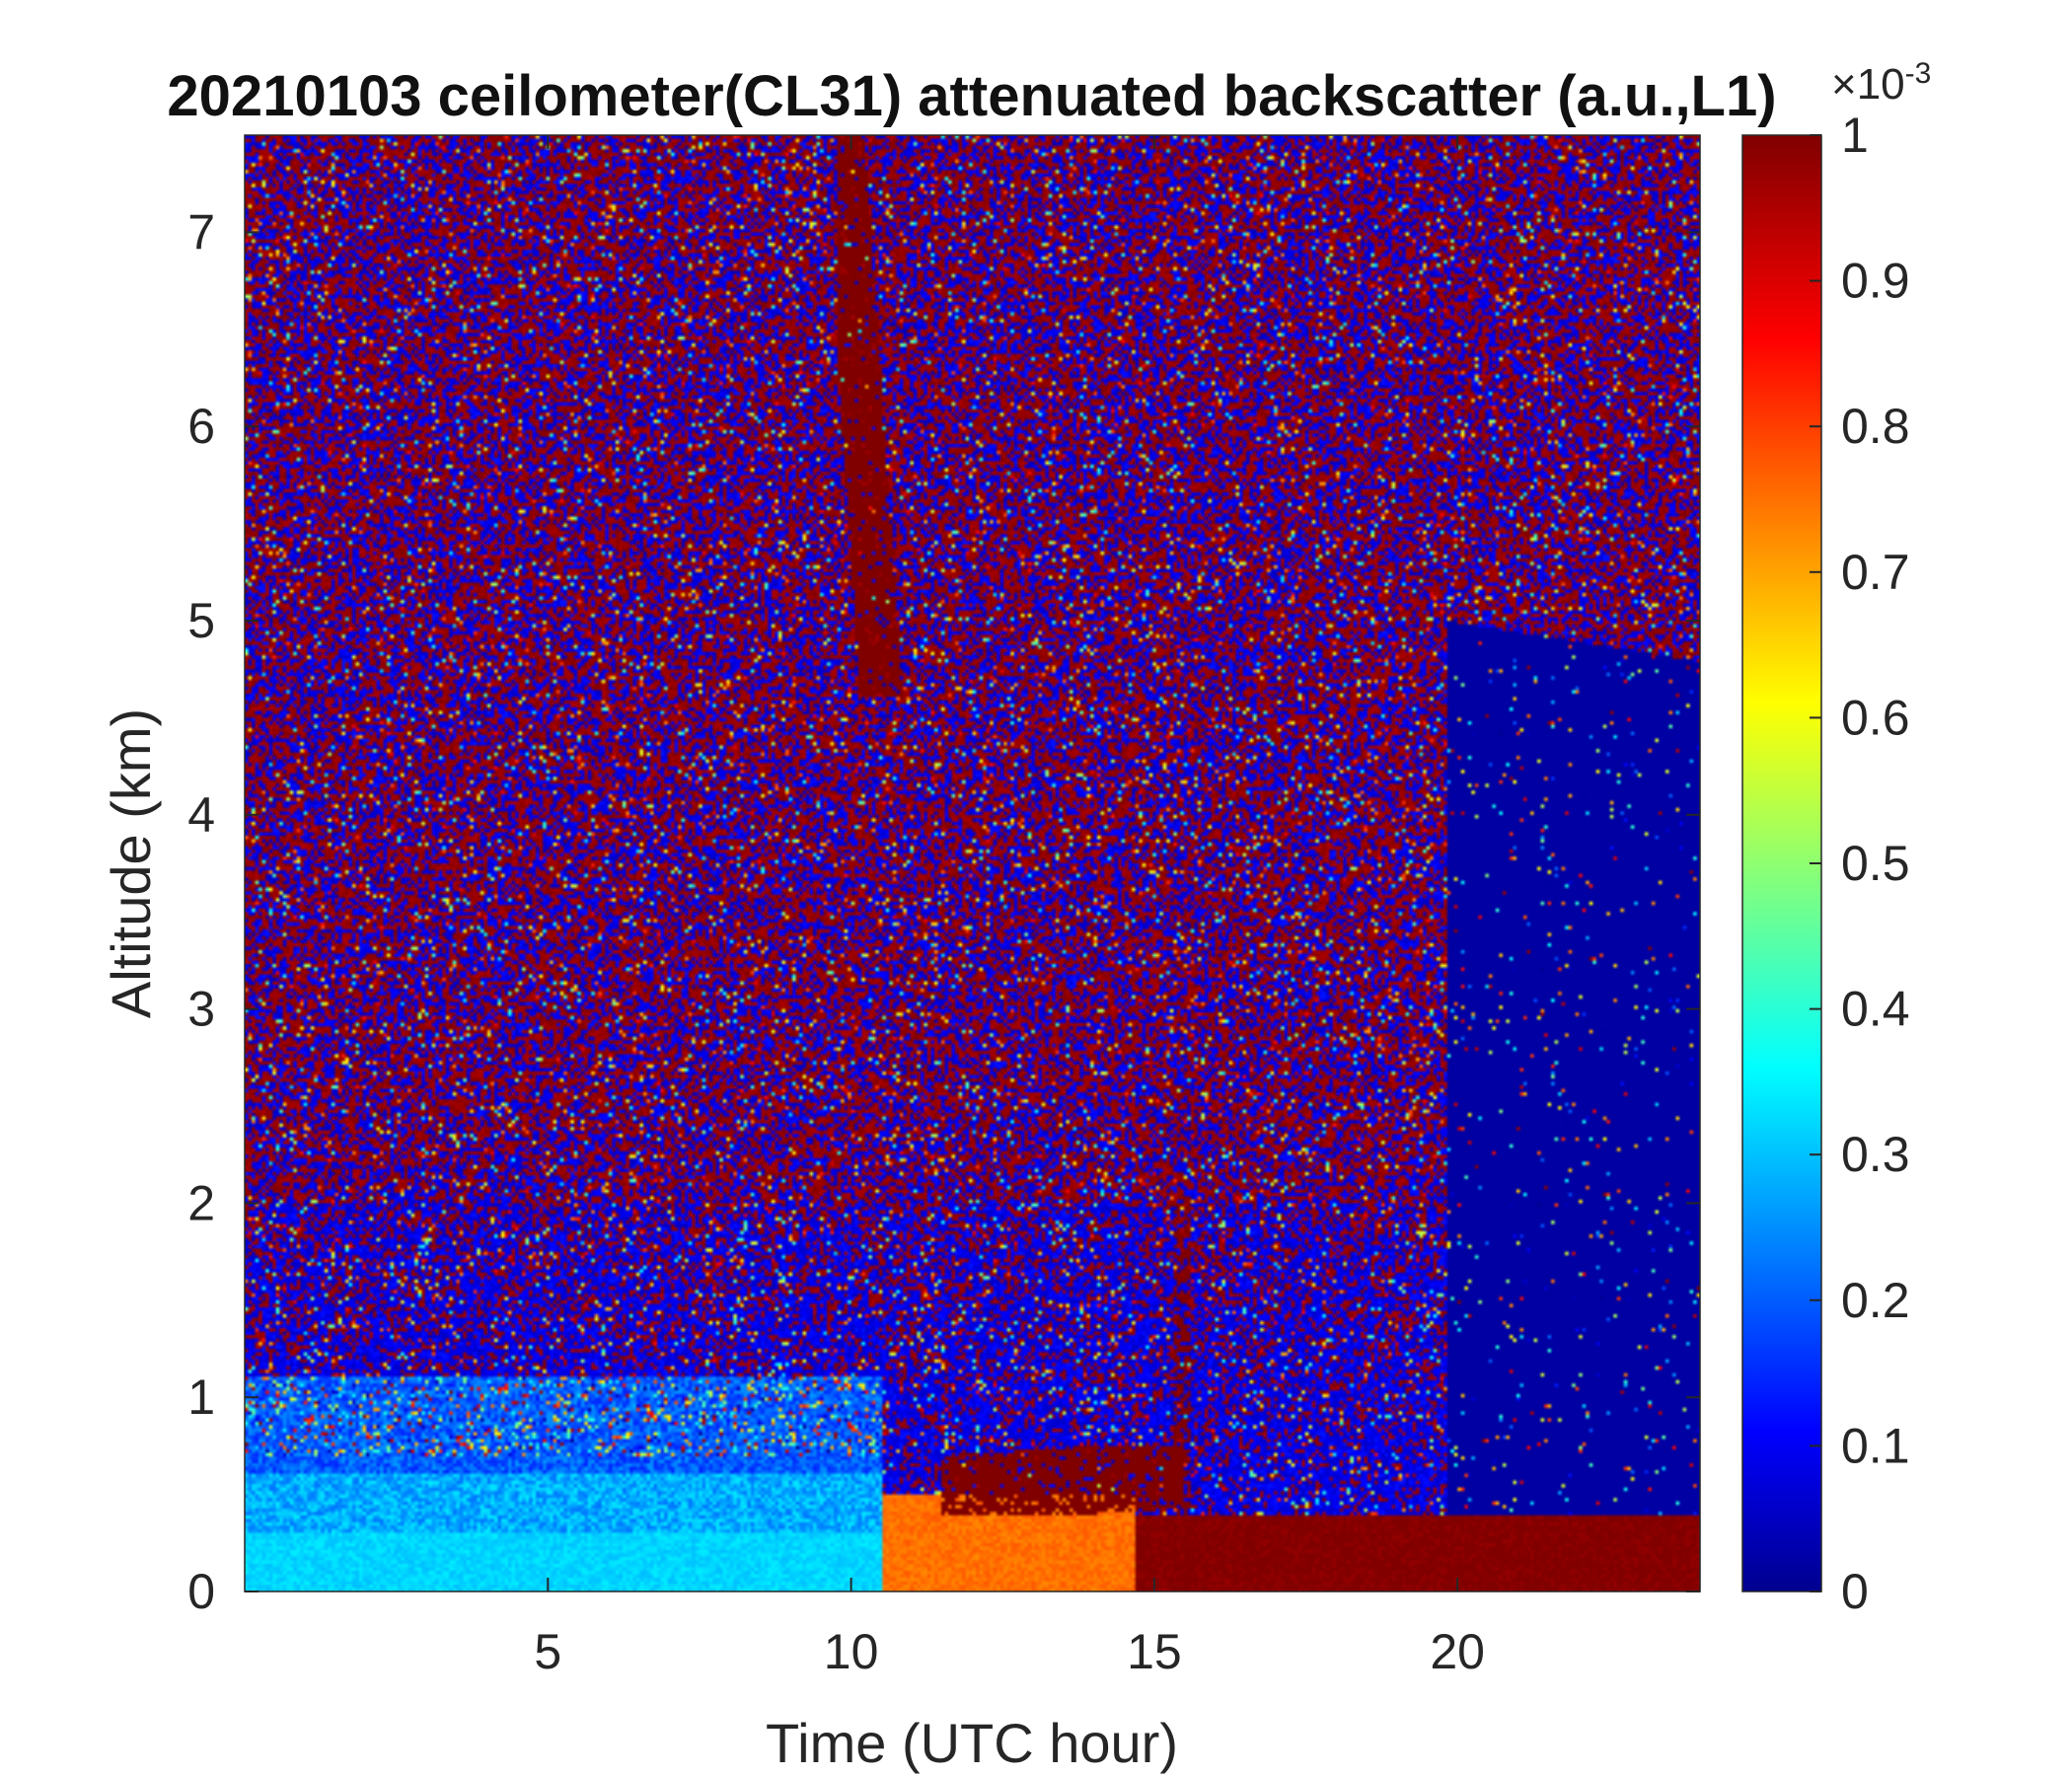 Image resolution: width=2072 pixels, height=1776 pixels. I want to click on colorbar-exponent: ×10⁻³, so click(1881, 83).